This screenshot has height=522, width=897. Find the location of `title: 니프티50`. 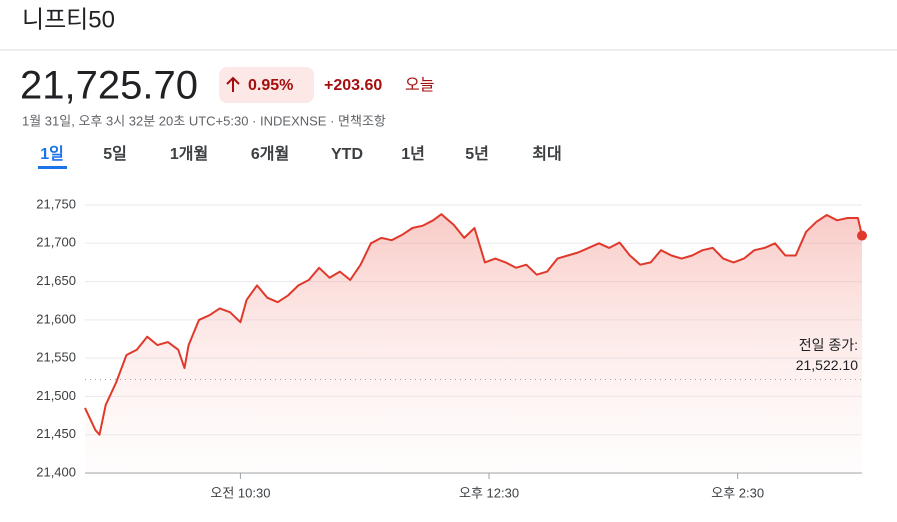

title: 니프티50 is located at coordinates (68, 19).